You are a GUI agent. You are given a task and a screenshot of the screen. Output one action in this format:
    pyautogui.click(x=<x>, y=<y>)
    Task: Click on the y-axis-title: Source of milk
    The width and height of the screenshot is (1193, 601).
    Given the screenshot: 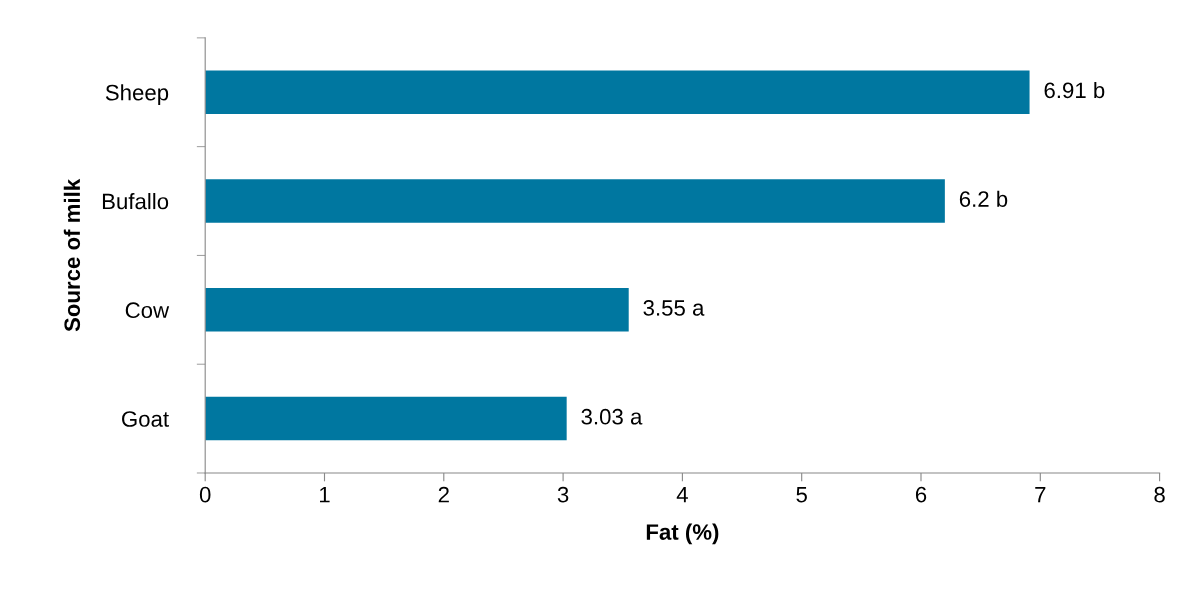 What is the action you would take?
    pyautogui.click(x=72, y=255)
    